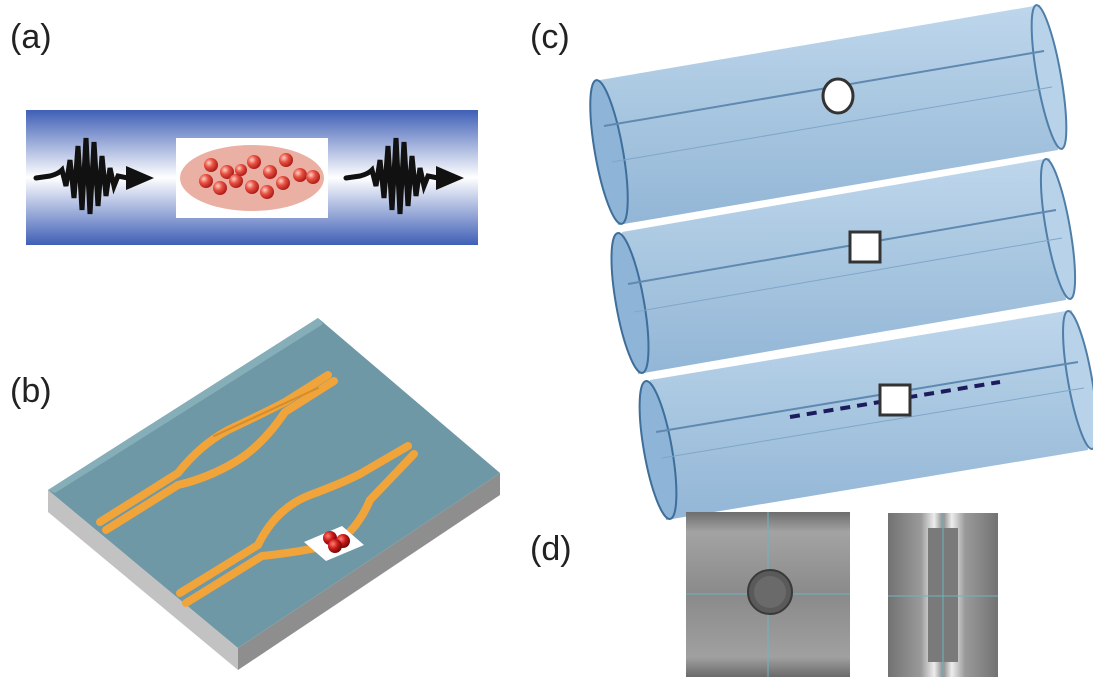 This screenshot has height=677, width=1093. I want to click on micrograph-round-hole, so click(768, 594).